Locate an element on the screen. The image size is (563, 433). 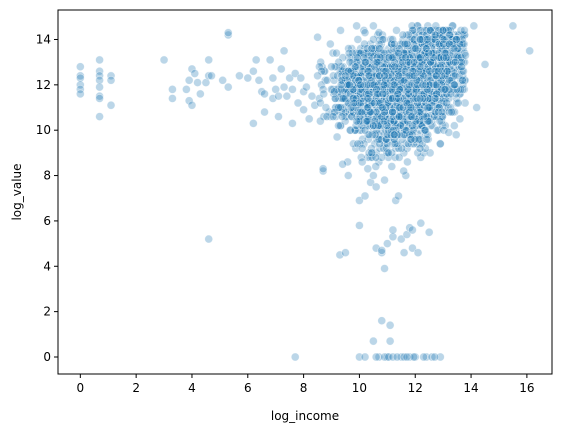
x-tick-label: 12 is located at coordinates (415, 388).